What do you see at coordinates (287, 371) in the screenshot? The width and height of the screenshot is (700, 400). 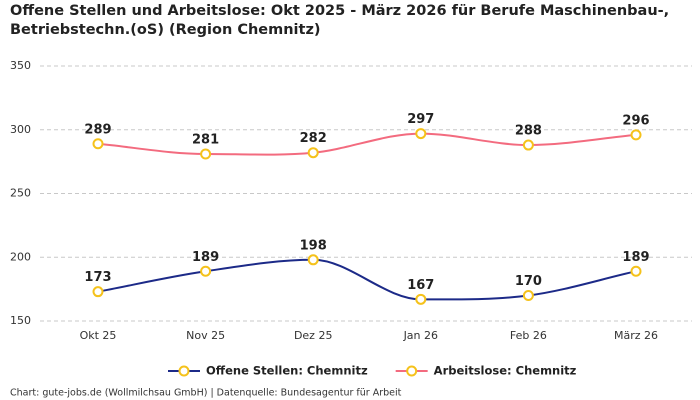 I see `legend-label: Offene Stellen: Chemnitz` at bounding box center [287, 371].